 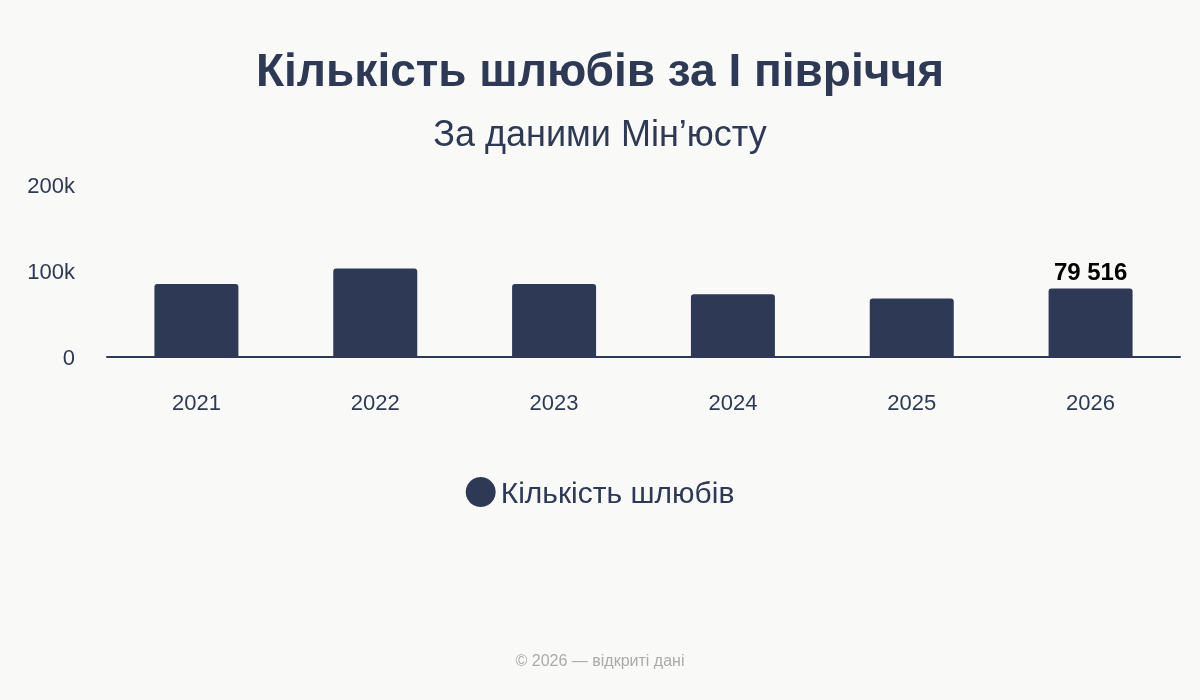 What do you see at coordinates (375, 402) in the screenshot?
I see `x-tick-label: 2022` at bounding box center [375, 402].